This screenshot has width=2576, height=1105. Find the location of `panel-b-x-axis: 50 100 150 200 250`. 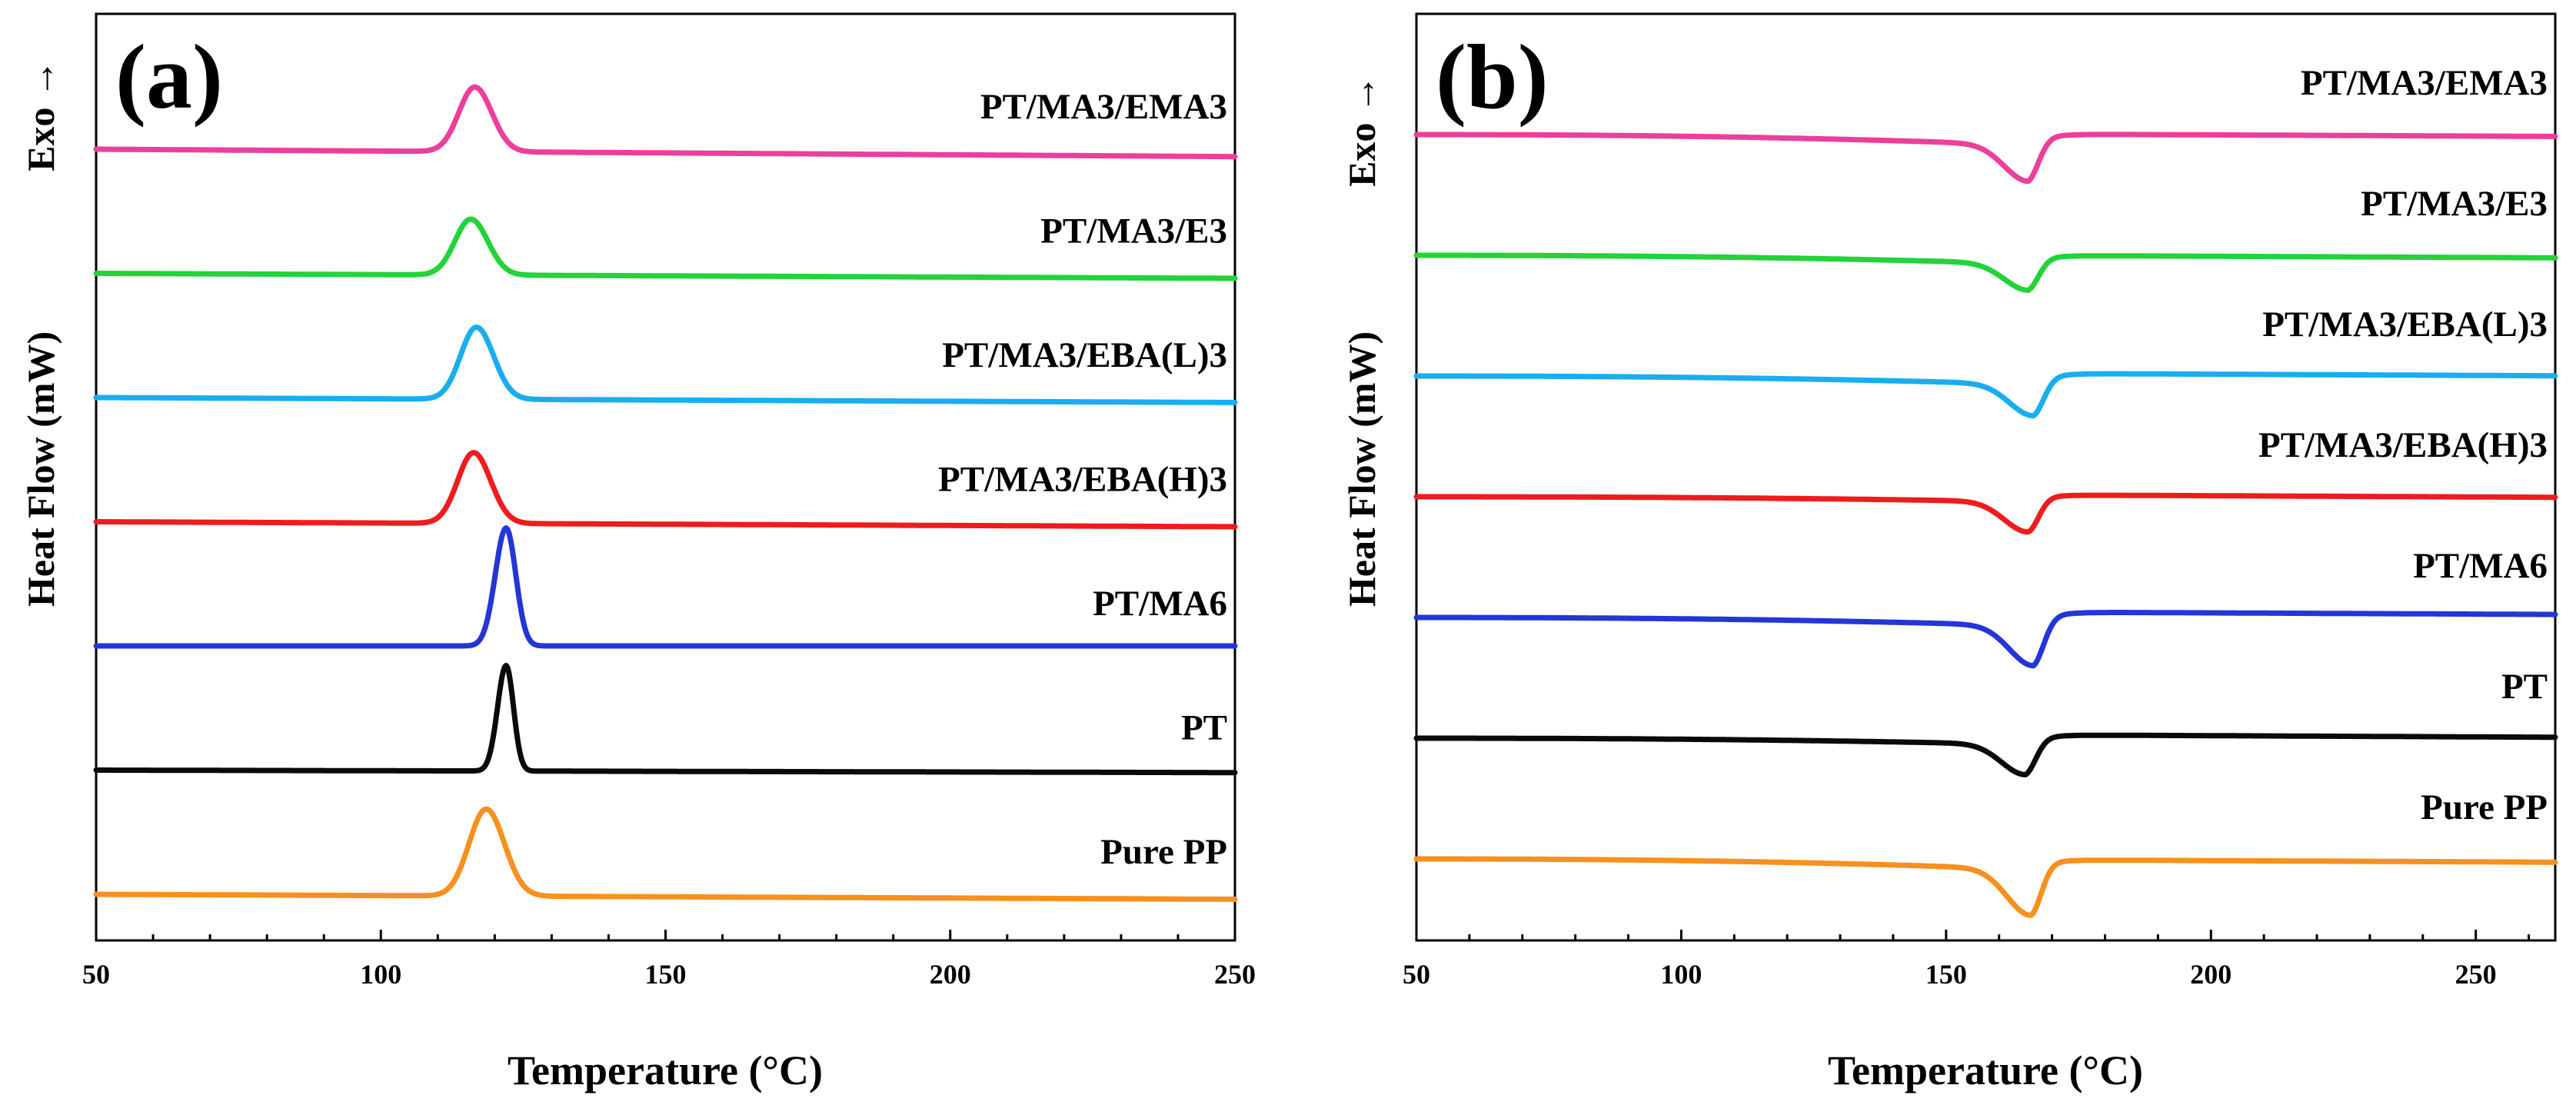

panel-b-x-axis: 50 100 150 200 250 is located at coordinates (1967, 960).